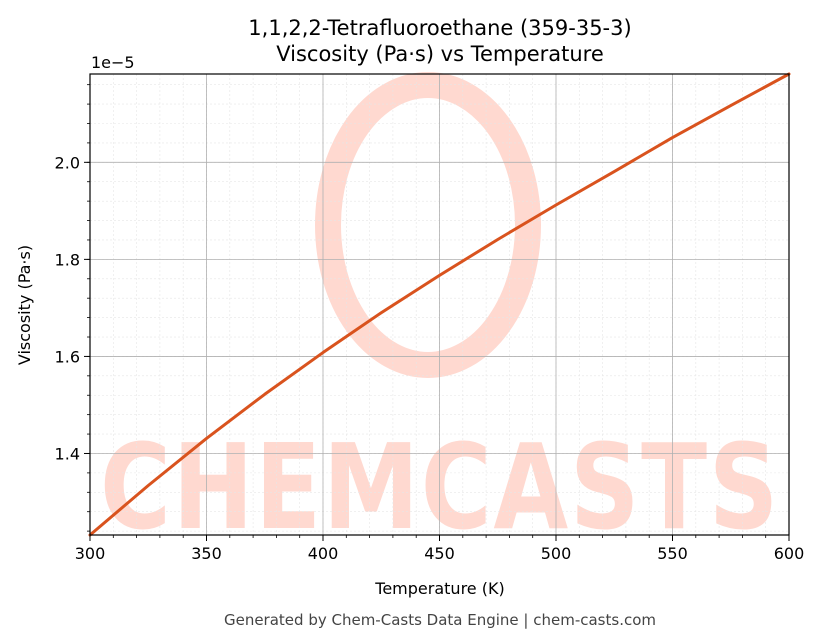 The width and height of the screenshot is (823, 644). What do you see at coordinates (67, 356) in the screenshot?
I see `y-tick-label: 1.6` at bounding box center [67, 356].